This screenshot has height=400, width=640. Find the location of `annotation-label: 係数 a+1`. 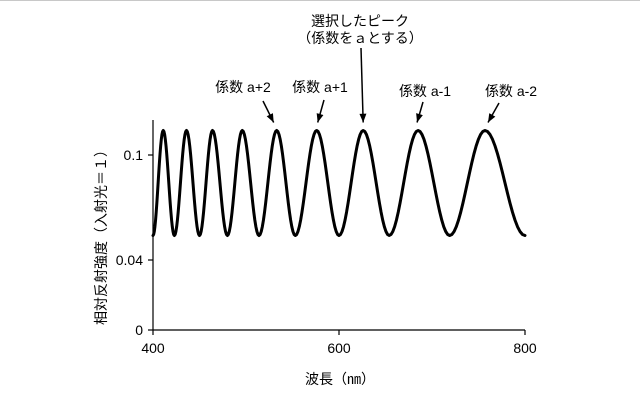

annotation-label: 係数 a+1 is located at coordinates (320, 87).